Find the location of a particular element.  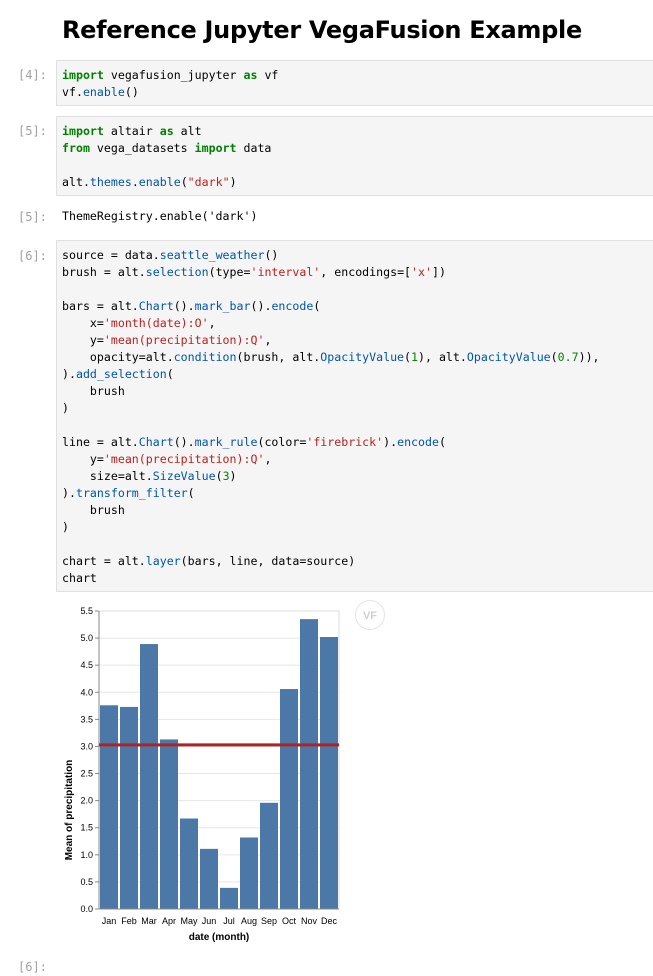

x-tick-label: Oct is located at coordinates (289, 921).